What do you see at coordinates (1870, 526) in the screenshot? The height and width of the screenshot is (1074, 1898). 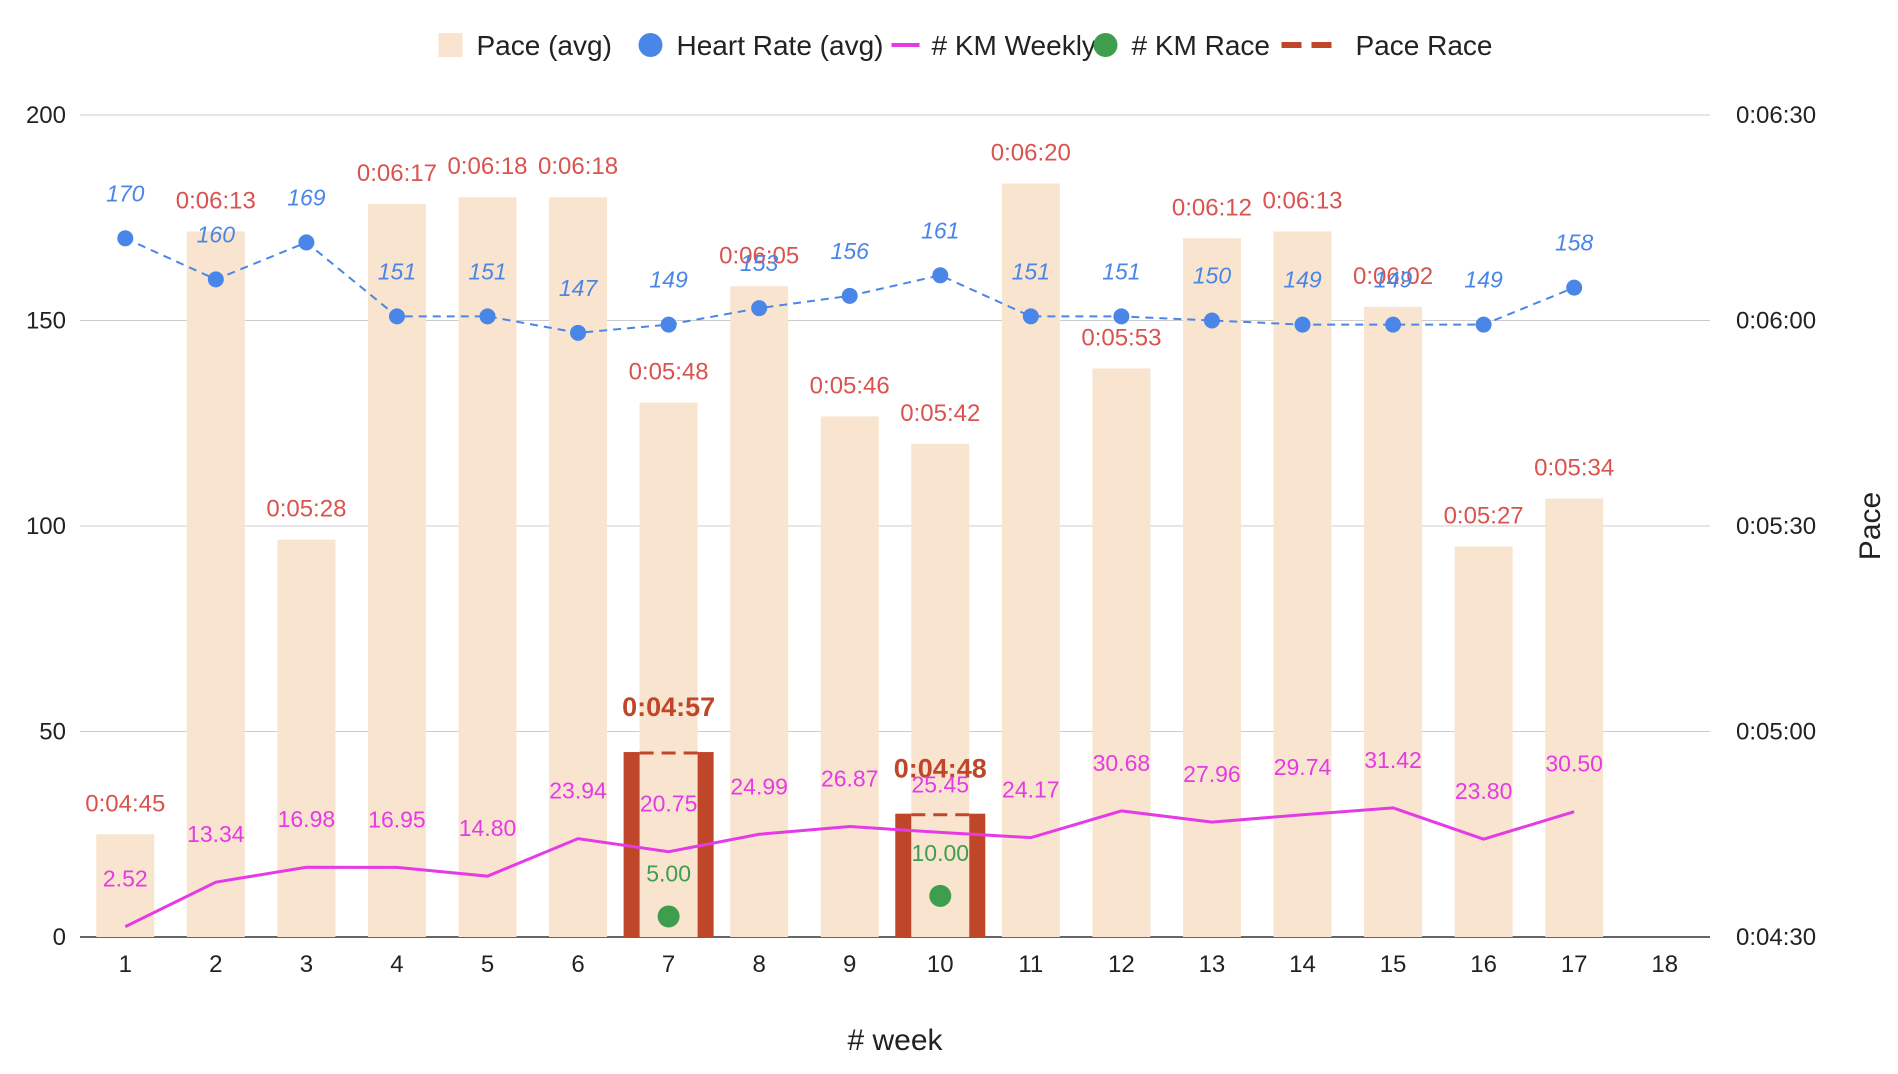 I see `y-right-axis-title: Pace` at bounding box center [1870, 526].